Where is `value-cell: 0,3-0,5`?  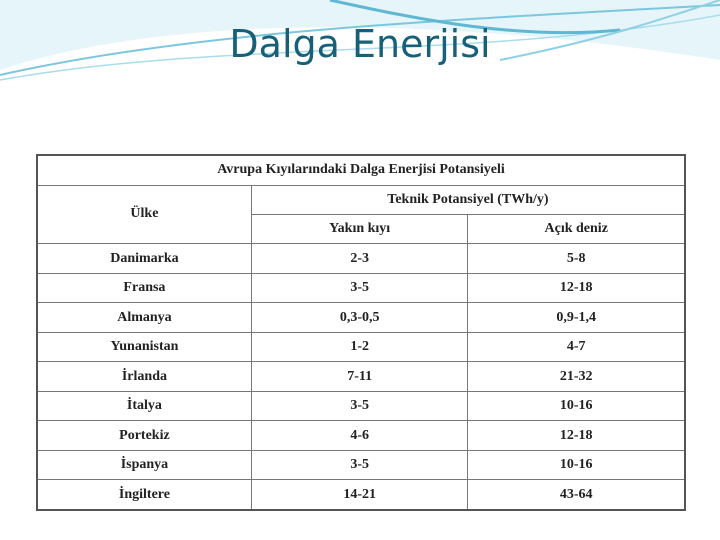 value-cell: 0,3-0,5 is located at coordinates (359, 317).